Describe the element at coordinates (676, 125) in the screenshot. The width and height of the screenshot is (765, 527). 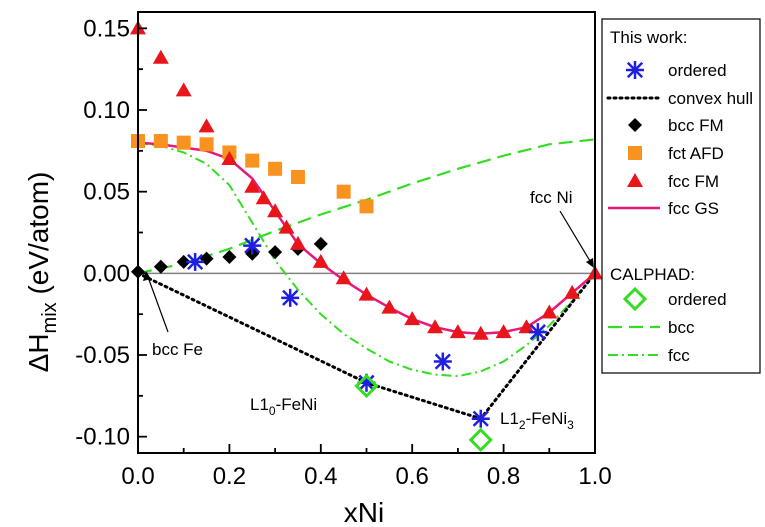
I see `legend-item-this-work-bcc-fm: bcc FM` at that location.